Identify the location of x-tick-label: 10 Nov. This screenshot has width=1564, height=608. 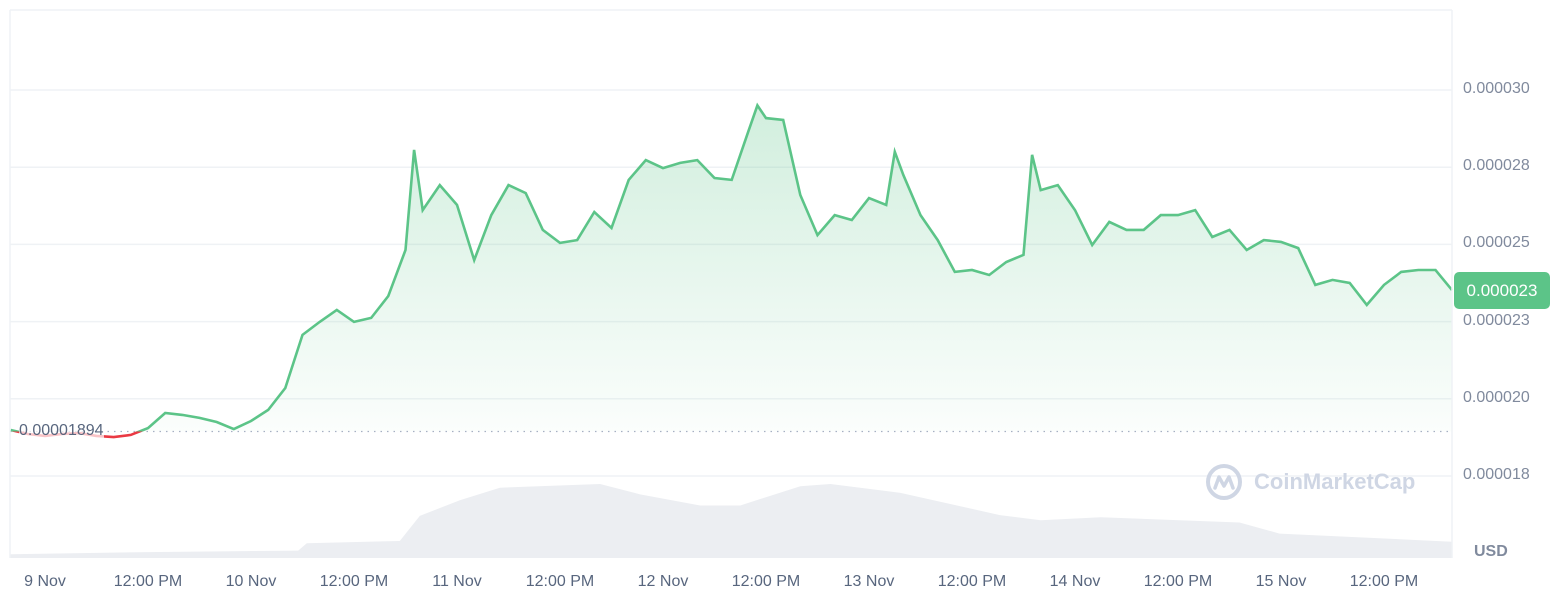
(251, 581).